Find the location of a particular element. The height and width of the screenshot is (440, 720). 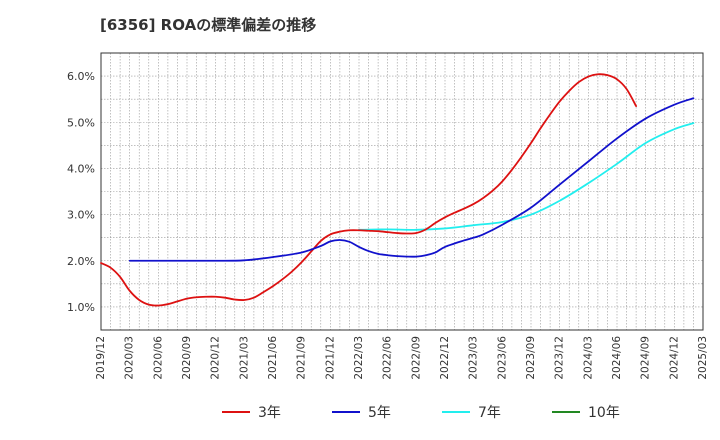

y-tick-label: 4.0% is located at coordinates (81, 168).